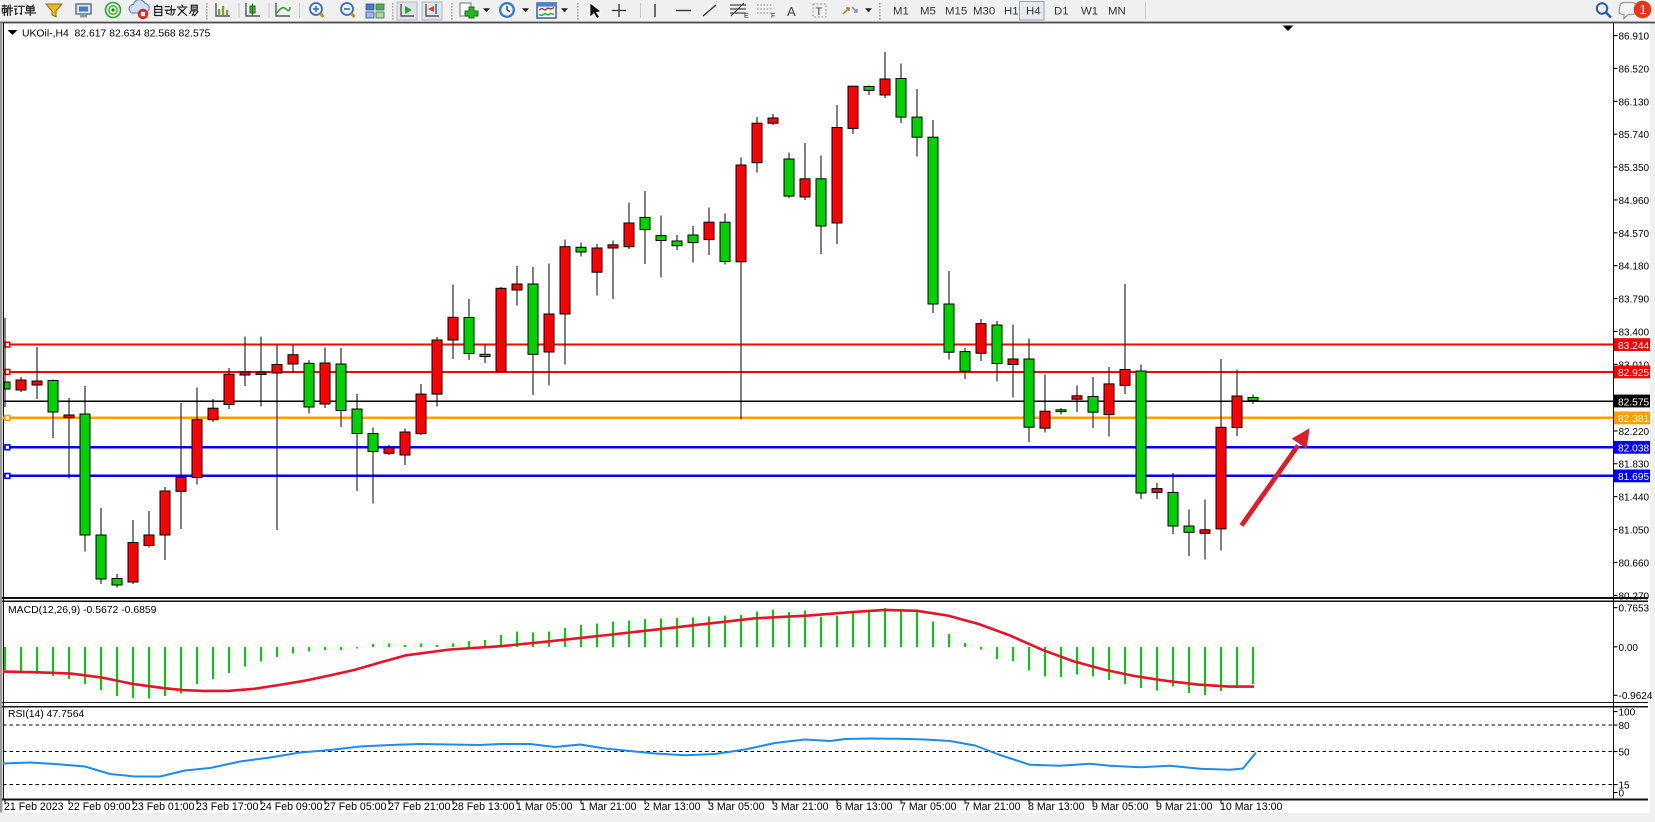  Describe the element at coordinates (608, 807) in the screenshot. I see `svg-text: 1 Mar 21:00` at that location.